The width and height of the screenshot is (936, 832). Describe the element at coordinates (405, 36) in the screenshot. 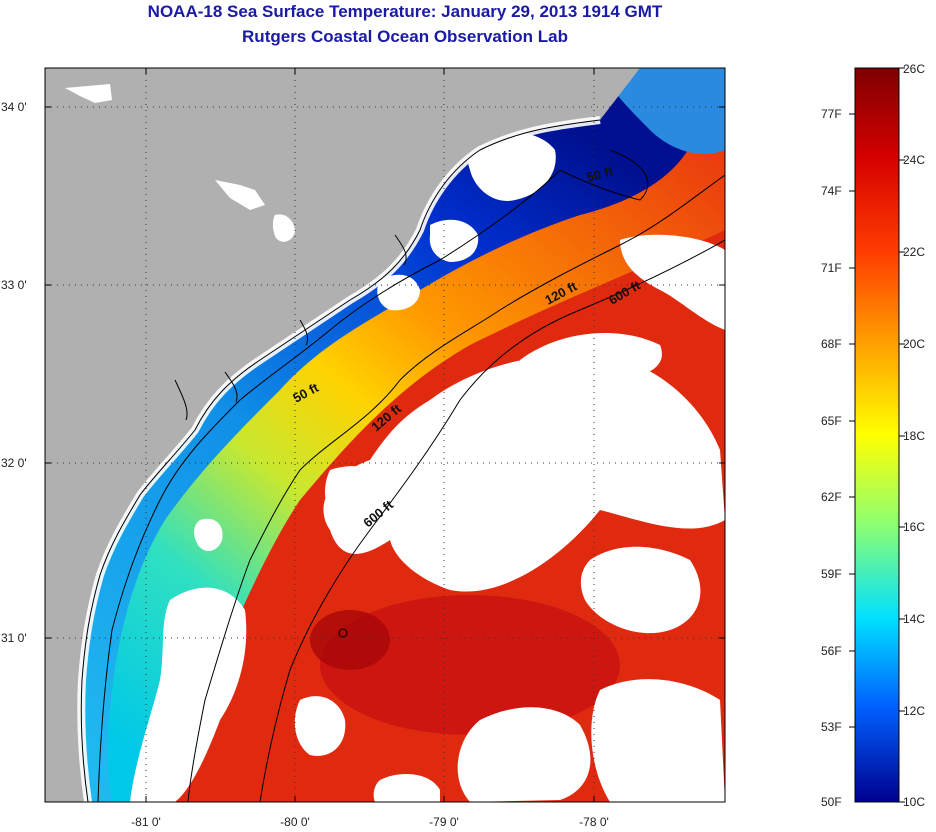

I see `map-subtitle: Rutgers Coastal Ocean Observation Lab` at that location.